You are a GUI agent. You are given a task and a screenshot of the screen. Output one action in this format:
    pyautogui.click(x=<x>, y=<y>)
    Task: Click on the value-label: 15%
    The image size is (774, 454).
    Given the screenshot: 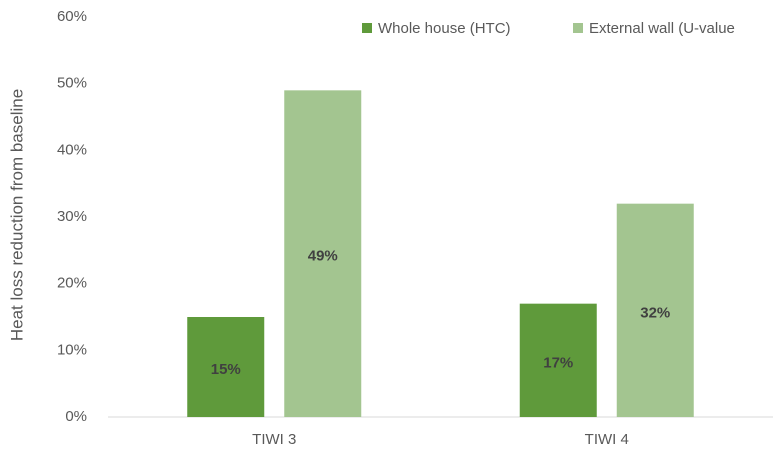 What is the action you would take?
    pyautogui.click(x=226, y=369)
    